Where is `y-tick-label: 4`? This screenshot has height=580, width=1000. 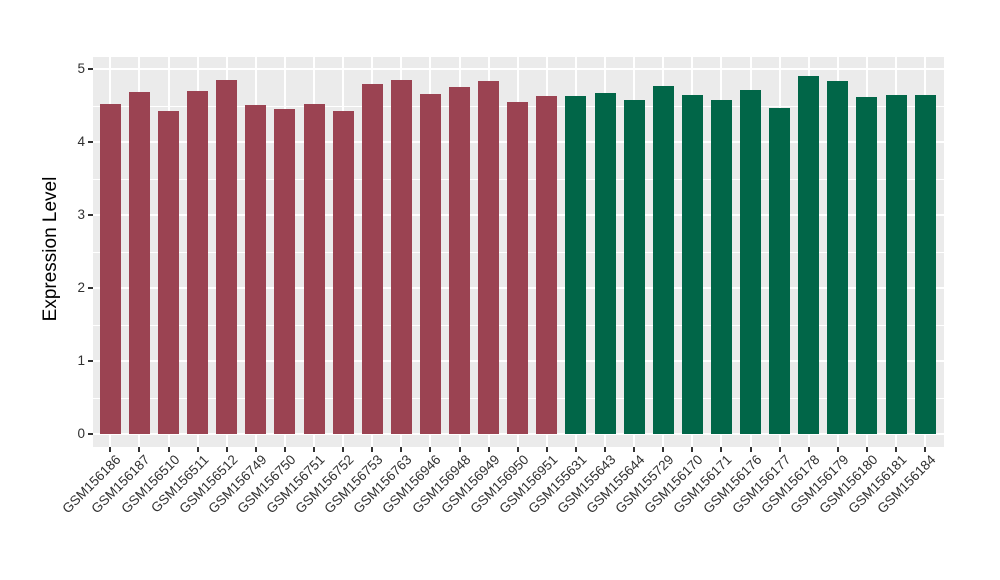
y-tick-label: 4 is located at coordinates (81, 141).